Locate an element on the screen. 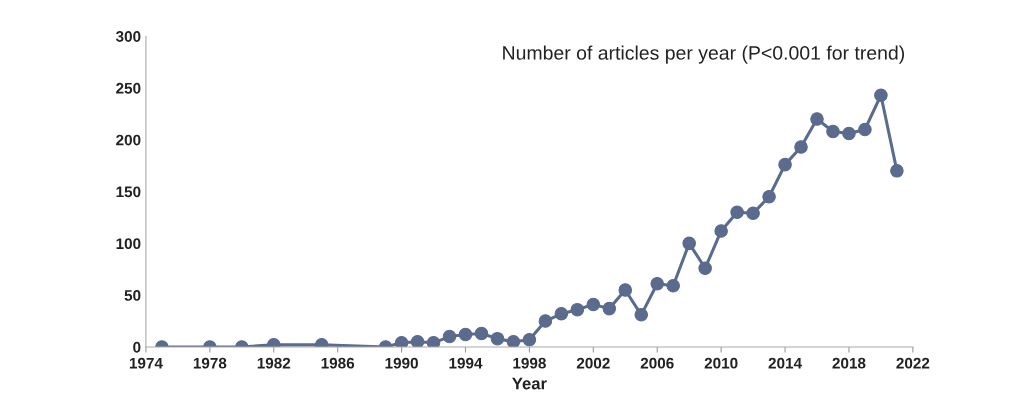  x-tick-label: 2018 is located at coordinates (849, 363).